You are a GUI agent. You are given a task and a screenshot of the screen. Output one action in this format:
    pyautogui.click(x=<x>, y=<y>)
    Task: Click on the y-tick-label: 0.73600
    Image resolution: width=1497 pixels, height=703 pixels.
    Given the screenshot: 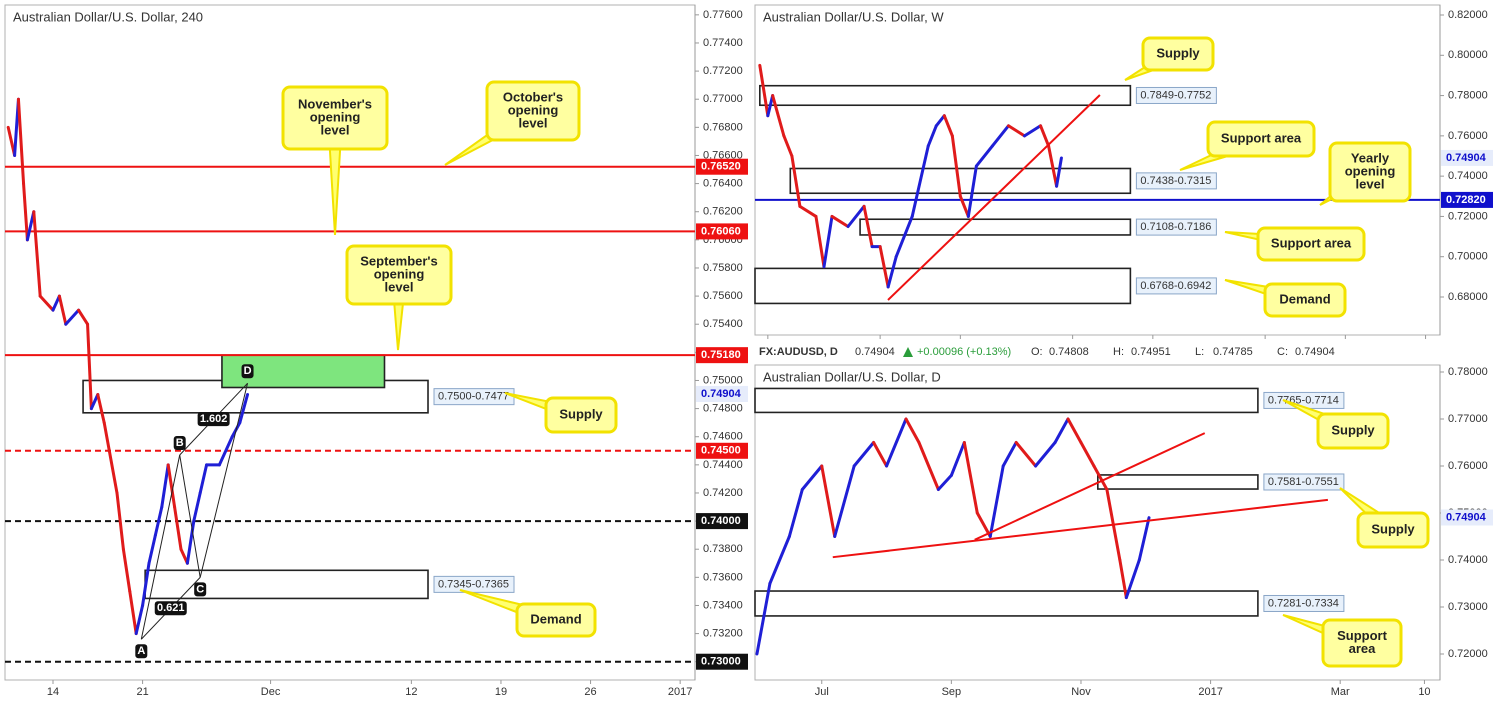 What is the action you would take?
    pyautogui.click(x=723, y=577)
    